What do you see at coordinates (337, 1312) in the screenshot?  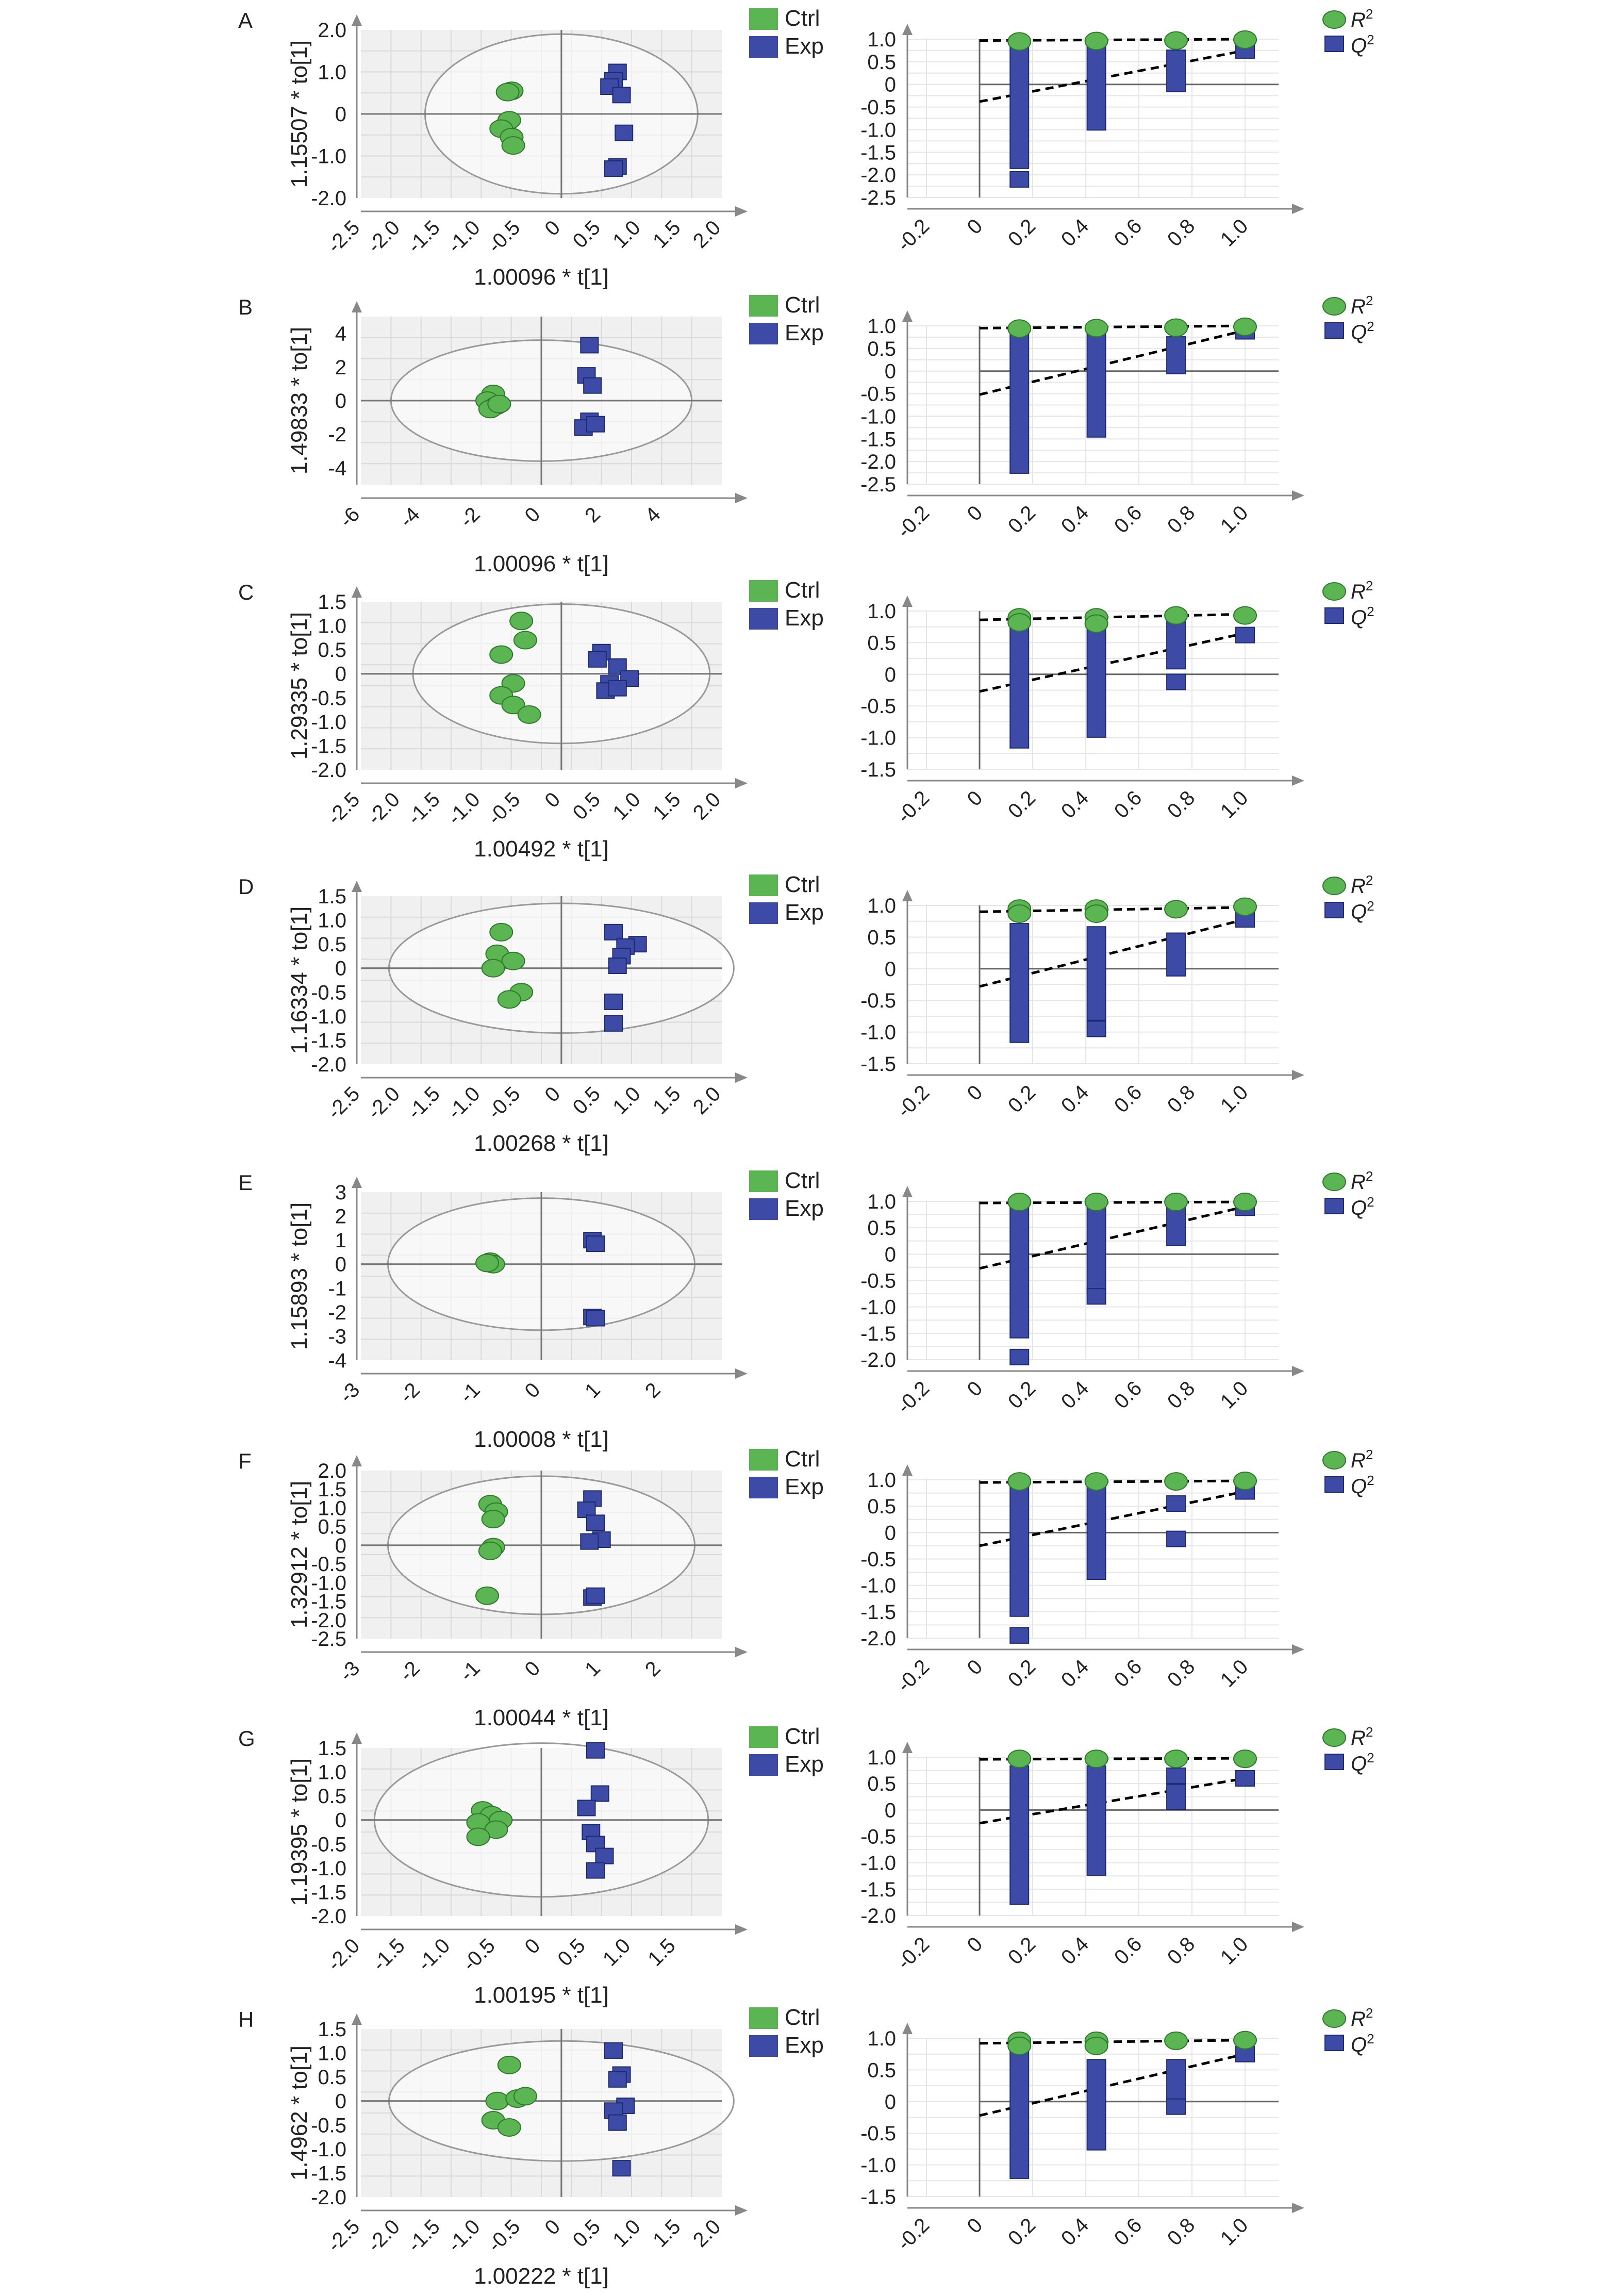 I see `y-tick-label: -2` at bounding box center [337, 1312].